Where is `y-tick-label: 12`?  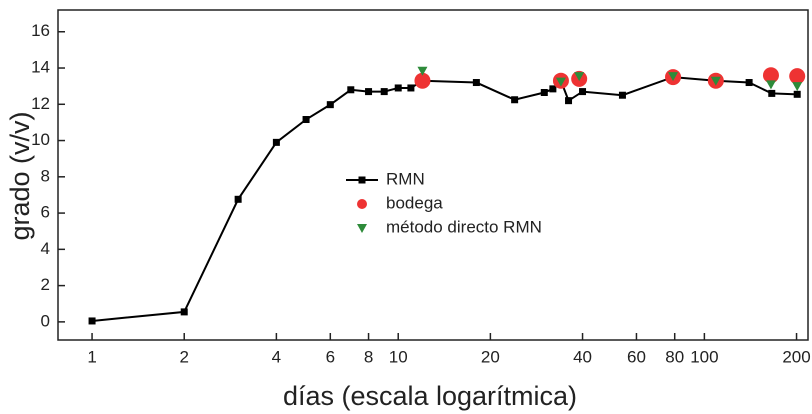 y-tick-label: 12 is located at coordinates (40, 103).